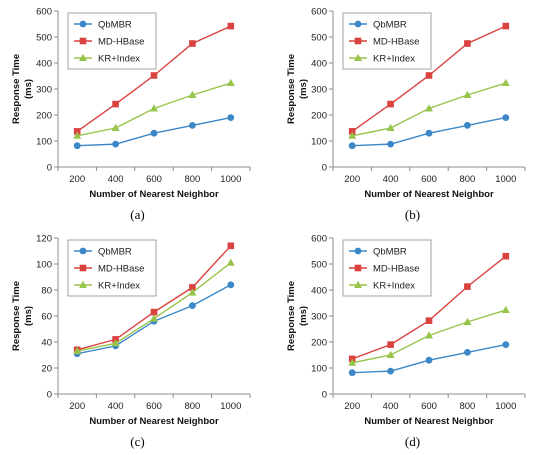  What do you see at coordinates (137, 441) in the screenshot?
I see `caption-c: (c)` at bounding box center [137, 441].